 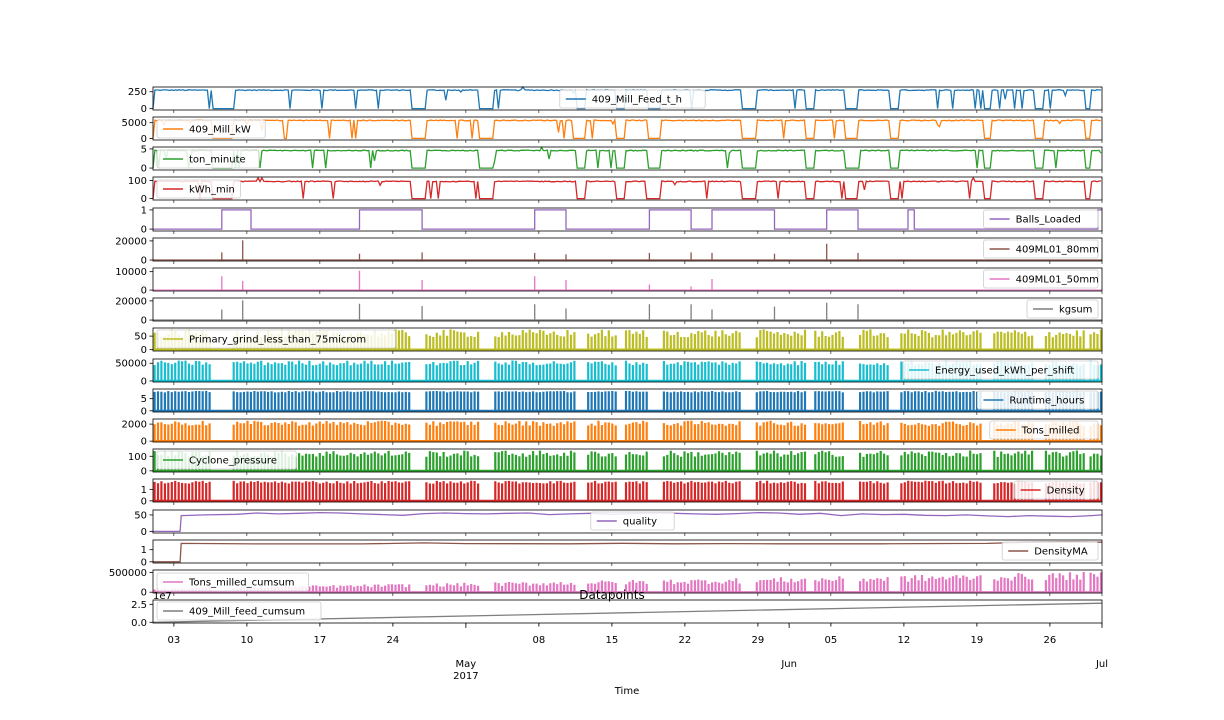 What do you see at coordinates (134, 425) in the screenshot?
I see `y-tick-label: 2000` at bounding box center [134, 425].